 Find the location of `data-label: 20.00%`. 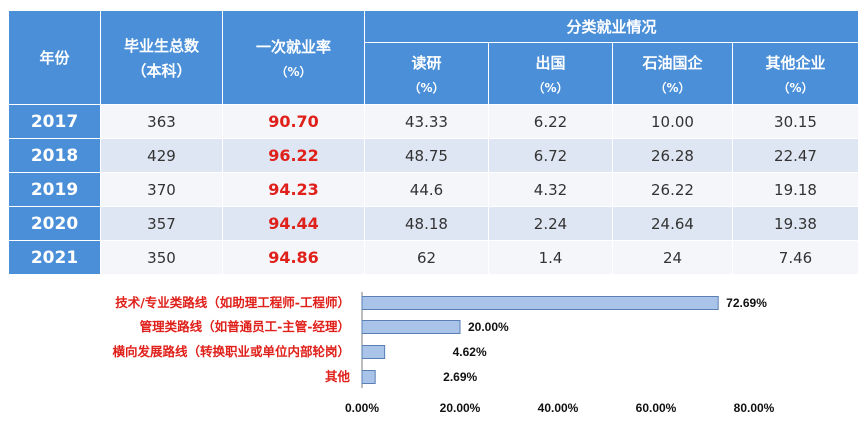

data-label: 20.00% is located at coordinates (488, 327).